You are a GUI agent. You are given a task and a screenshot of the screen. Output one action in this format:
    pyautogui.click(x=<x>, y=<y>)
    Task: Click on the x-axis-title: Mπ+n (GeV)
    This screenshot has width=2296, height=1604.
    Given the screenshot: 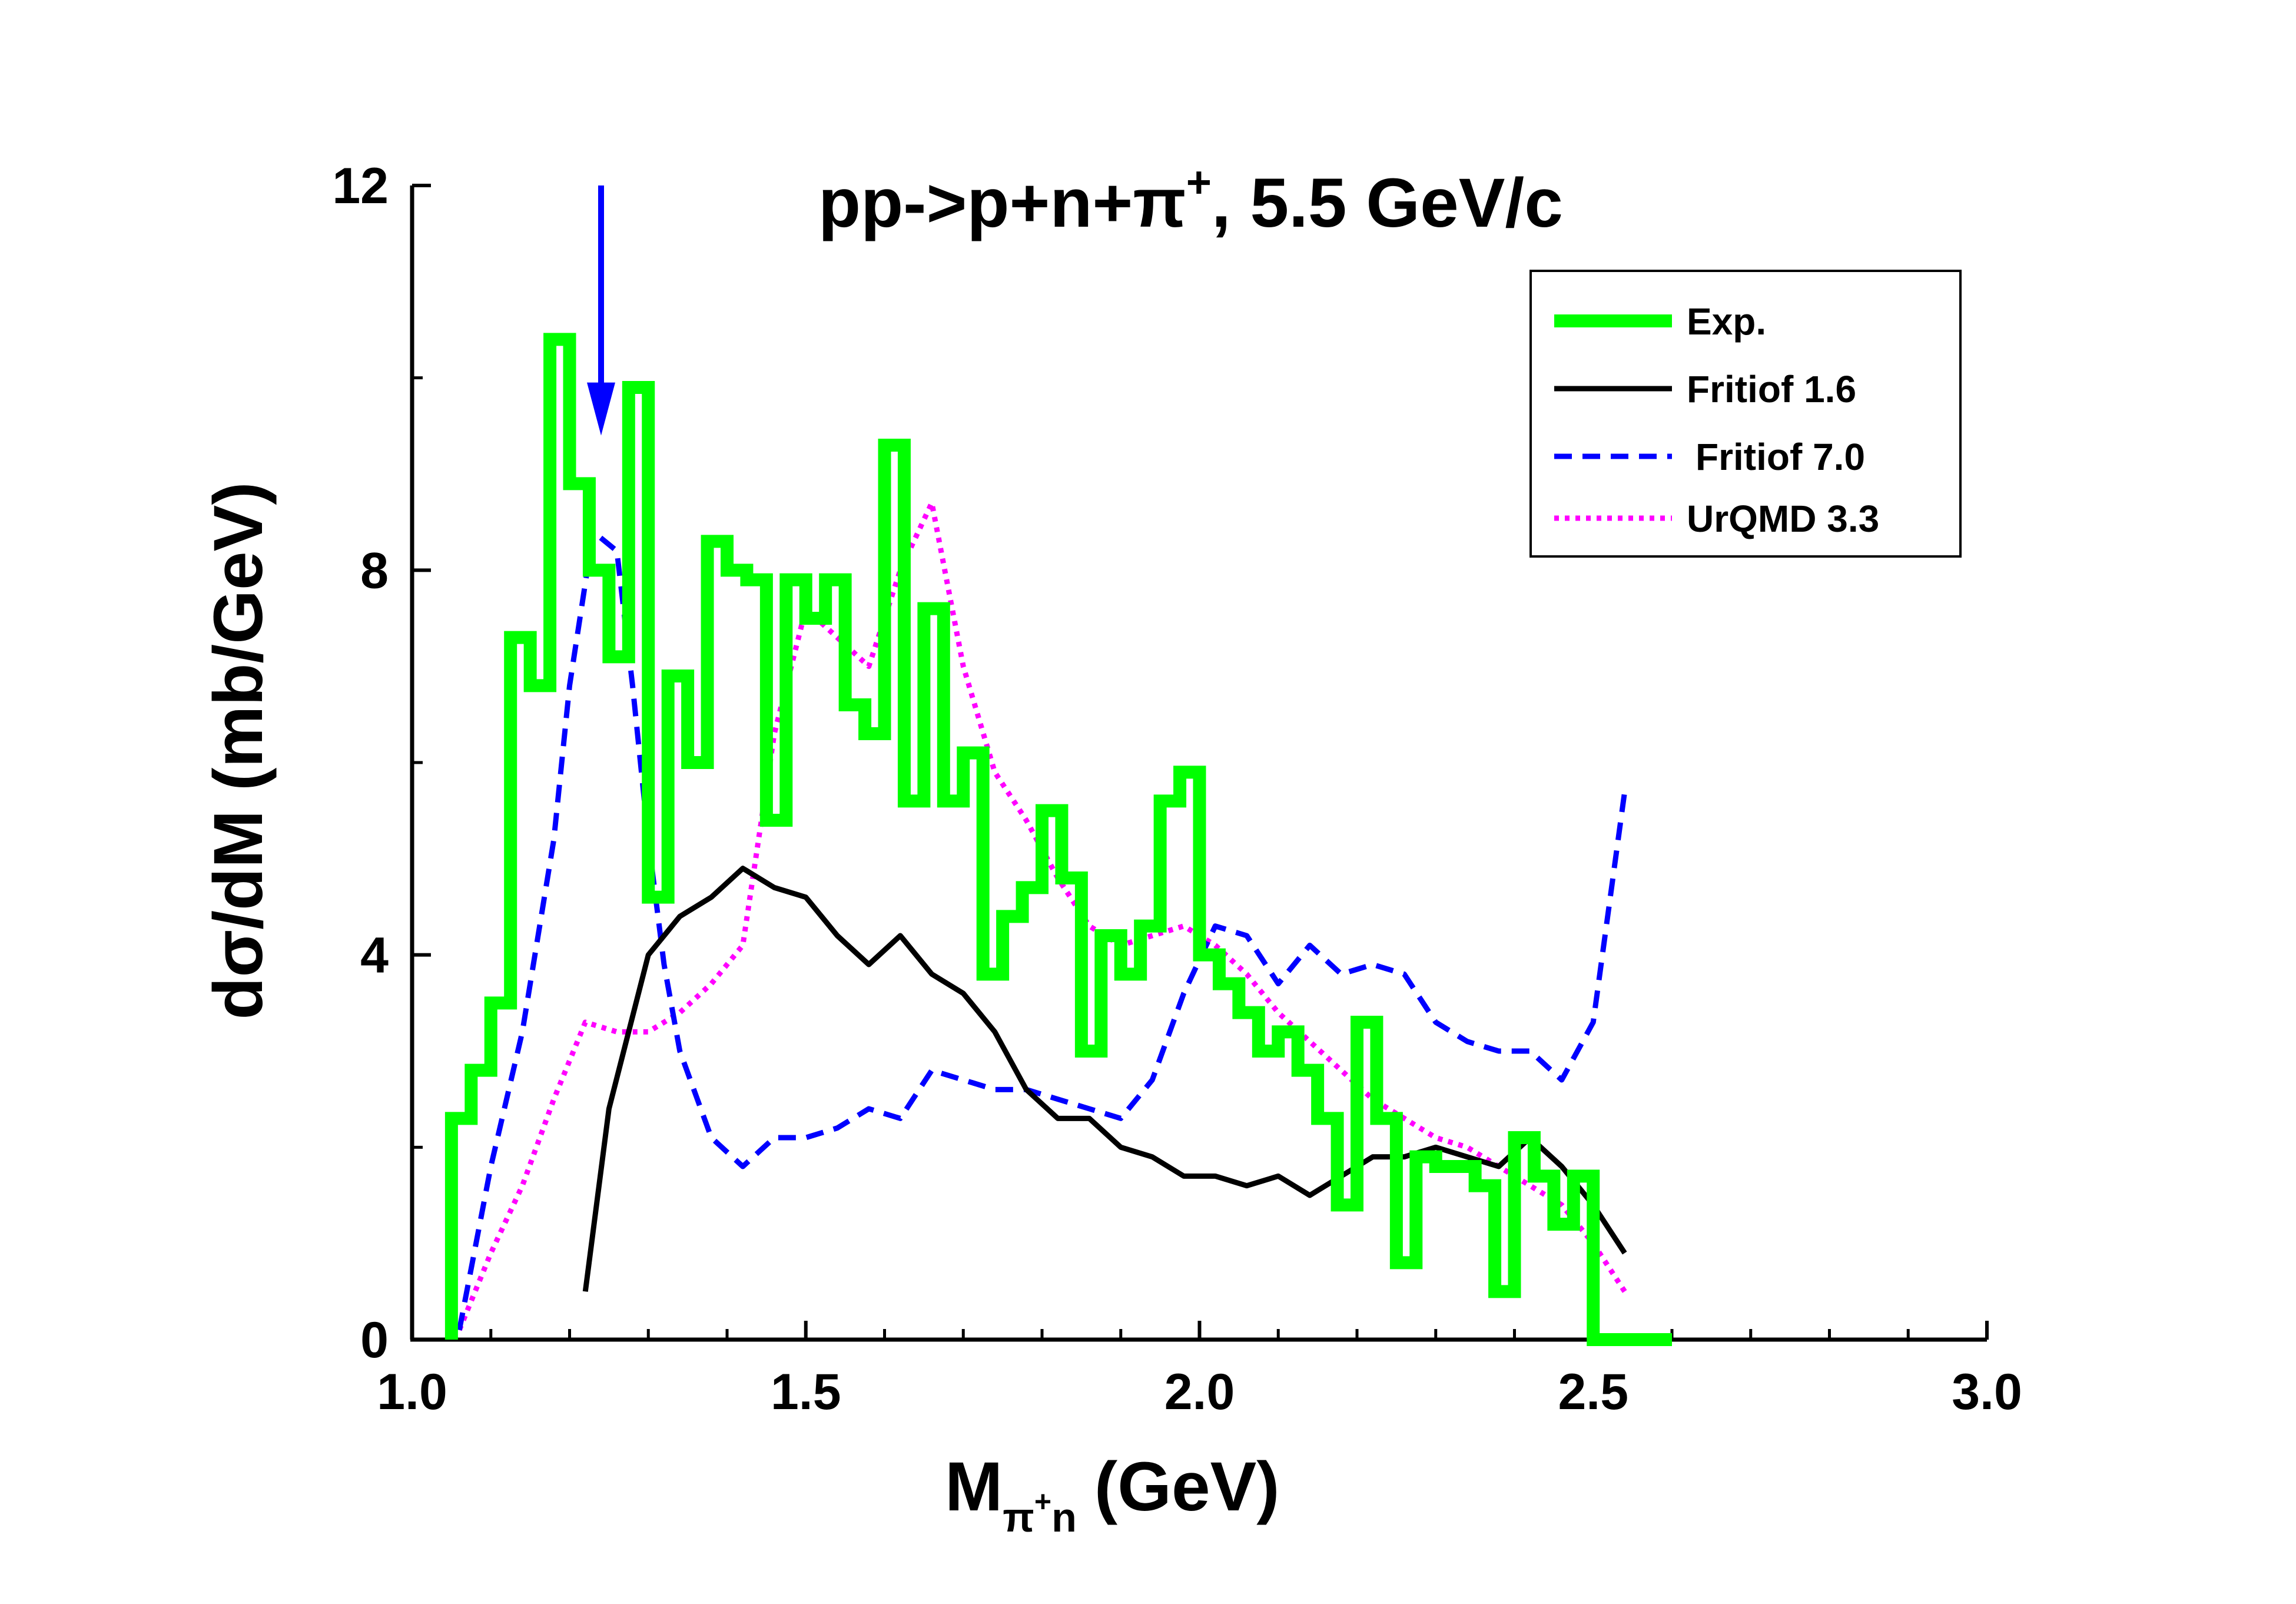 What is the action you would take?
    pyautogui.click(x=1112, y=1494)
    